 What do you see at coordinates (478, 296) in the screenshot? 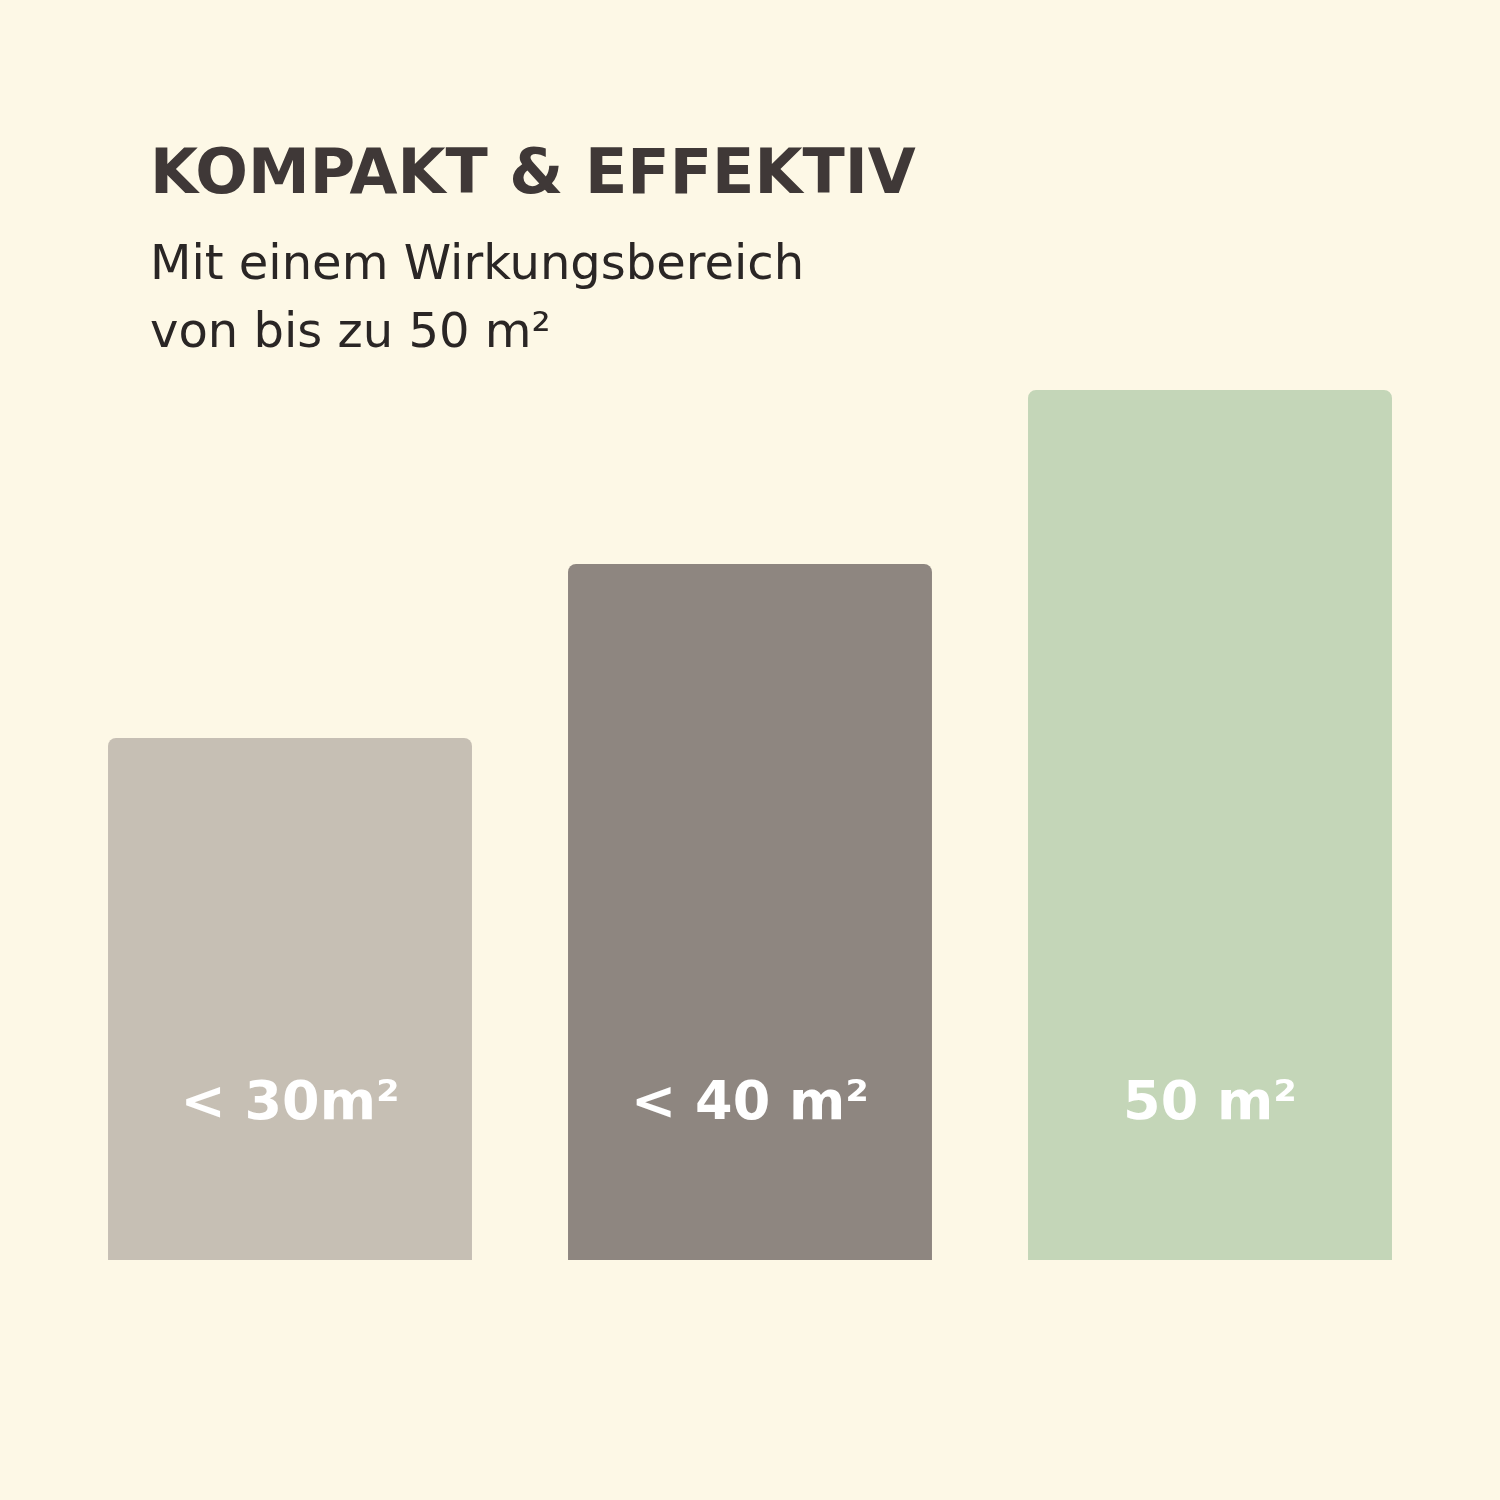
I see `chart-subtitle: Mit einem Wirkungsbereich von bis zu 50 m²` at bounding box center [478, 296].